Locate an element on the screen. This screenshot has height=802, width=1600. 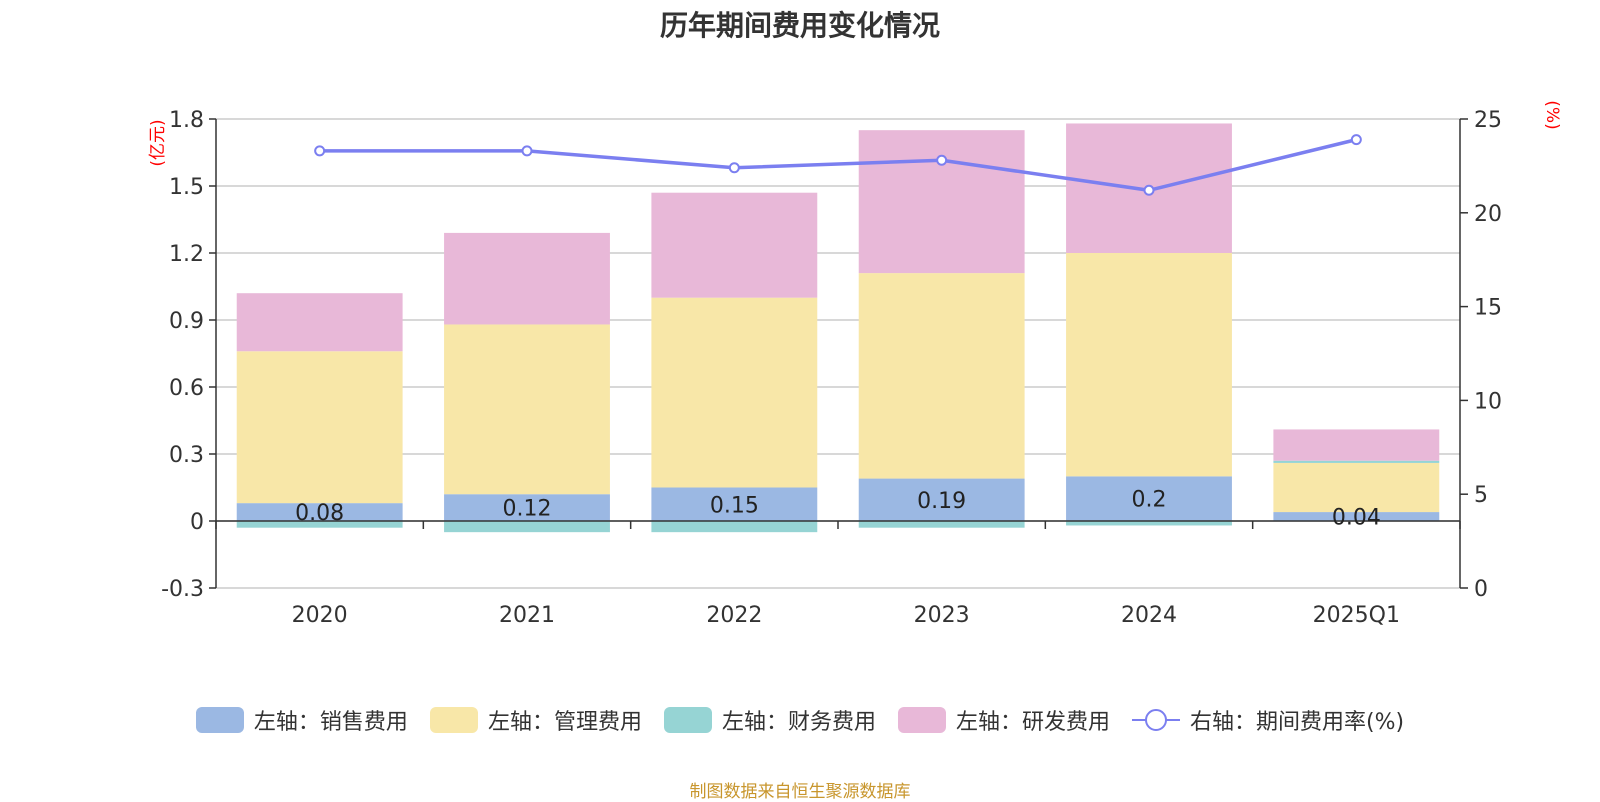
x-axis-category-label: 2021 is located at coordinates (527, 615).